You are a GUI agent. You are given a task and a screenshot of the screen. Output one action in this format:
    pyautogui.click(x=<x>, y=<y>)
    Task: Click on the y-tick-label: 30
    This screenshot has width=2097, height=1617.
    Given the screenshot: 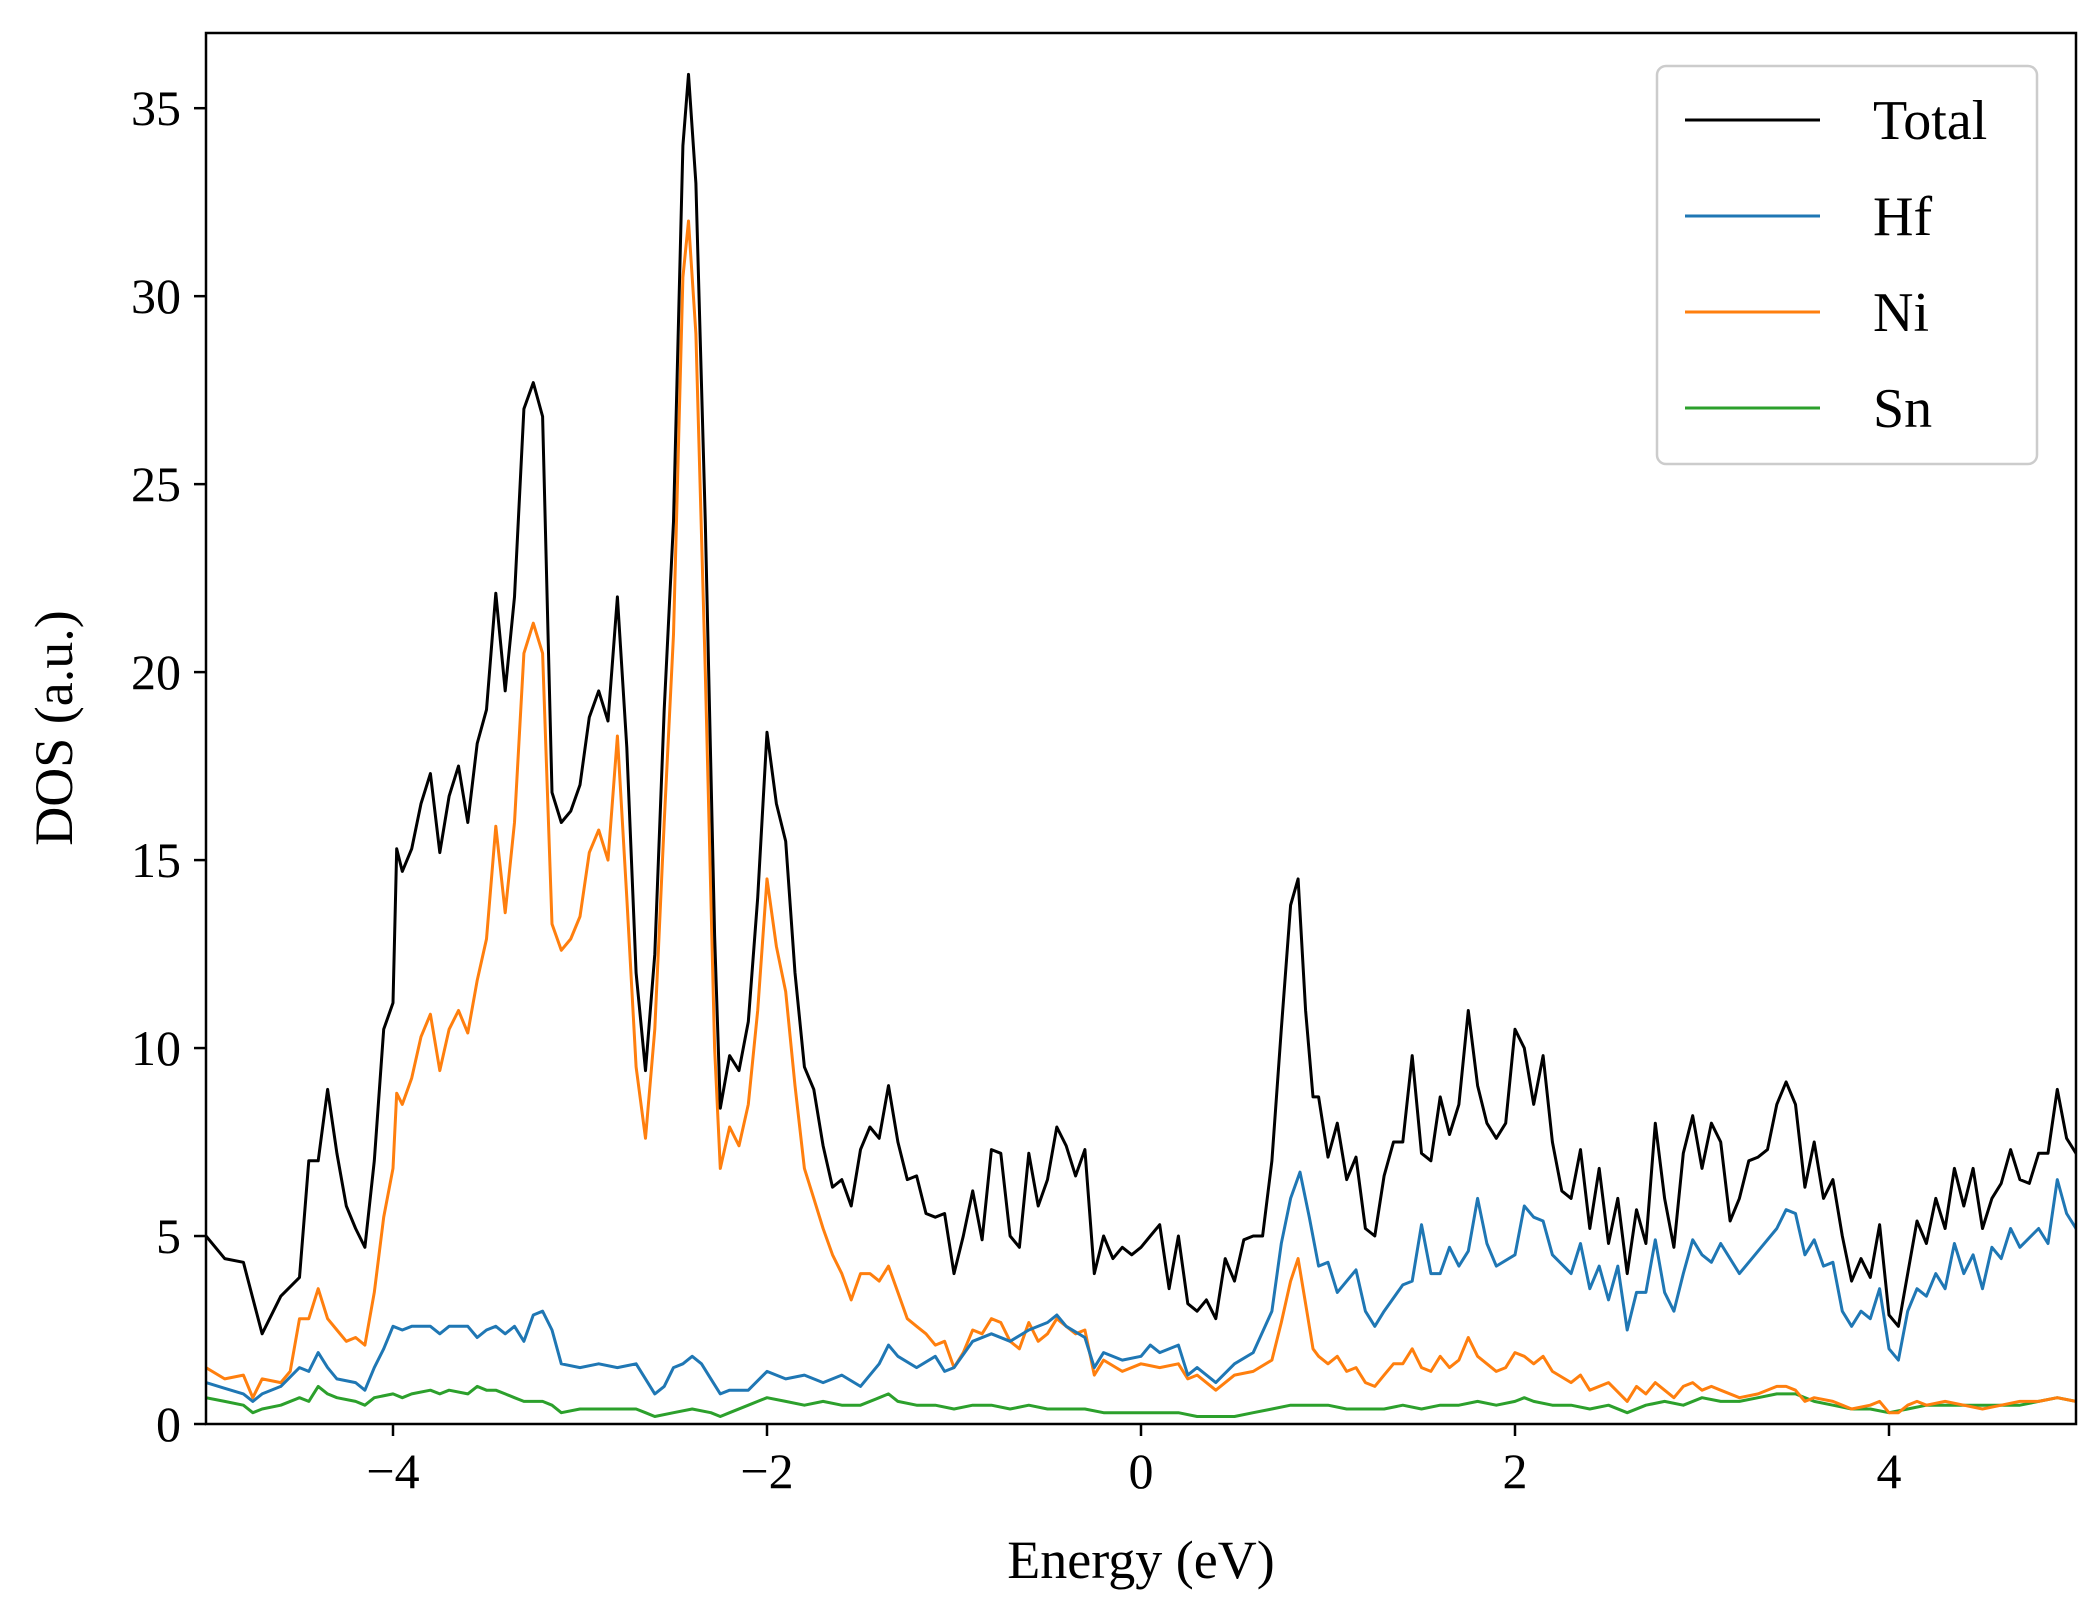 What is the action you would take?
    pyautogui.click(x=156, y=296)
    